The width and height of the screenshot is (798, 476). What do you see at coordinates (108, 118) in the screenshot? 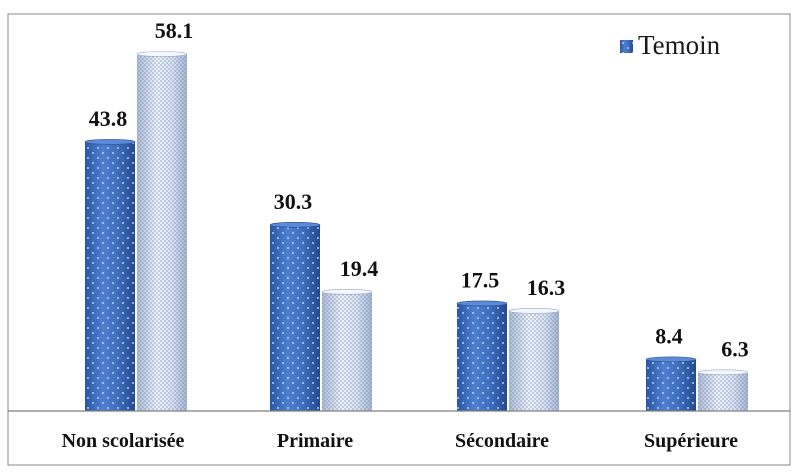
I see `value-label-non-scolaris-e-series-0: 43.8` at bounding box center [108, 118].